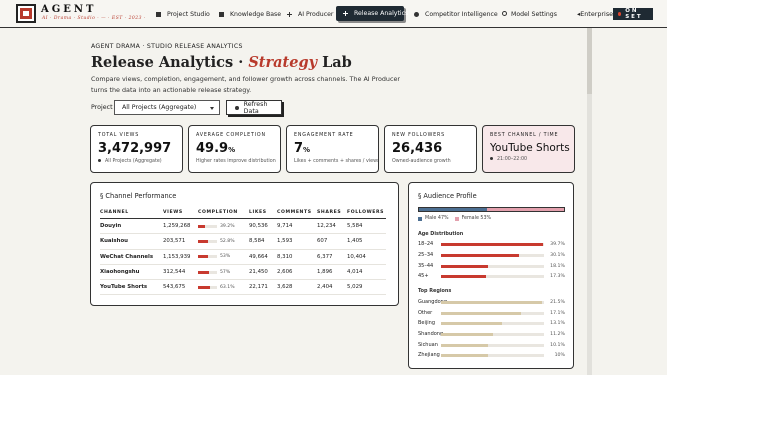  What do you see at coordinates (256, 14) in the screenshot?
I see `nav-label: Knowledge Base` at bounding box center [256, 14].